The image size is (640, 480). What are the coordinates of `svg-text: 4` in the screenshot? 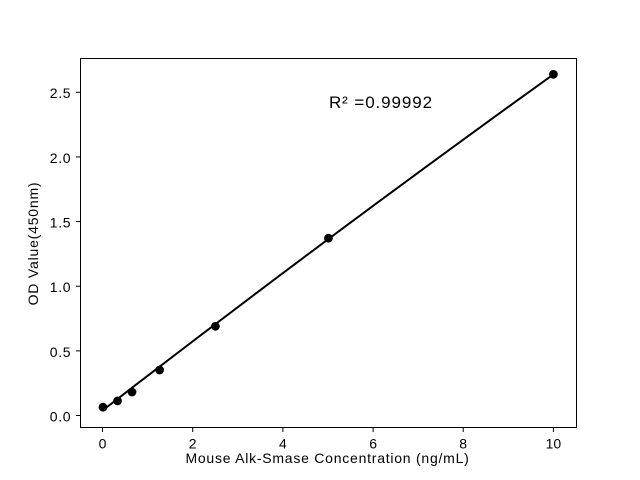 It's located at (283, 443).